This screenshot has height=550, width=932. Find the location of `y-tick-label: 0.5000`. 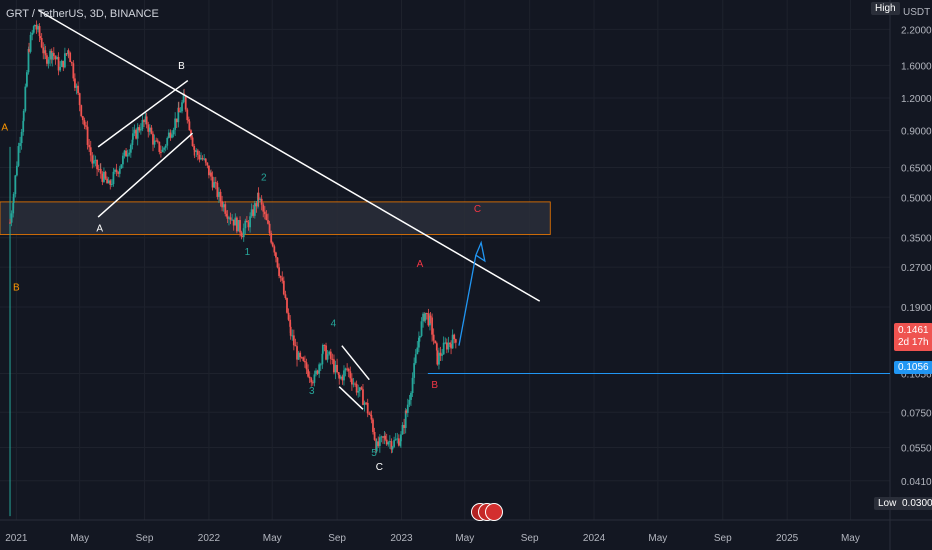

y-tick-label: 0.5000 is located at coordinates (916, 198).